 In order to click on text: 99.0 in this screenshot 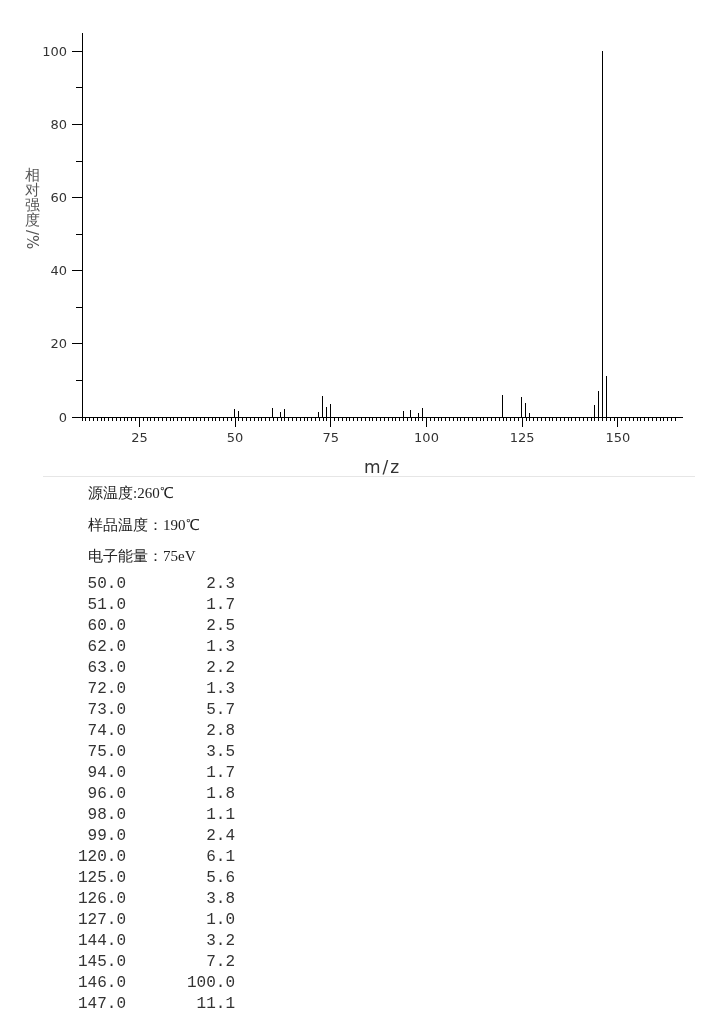, I will do `click(106, 836)`.